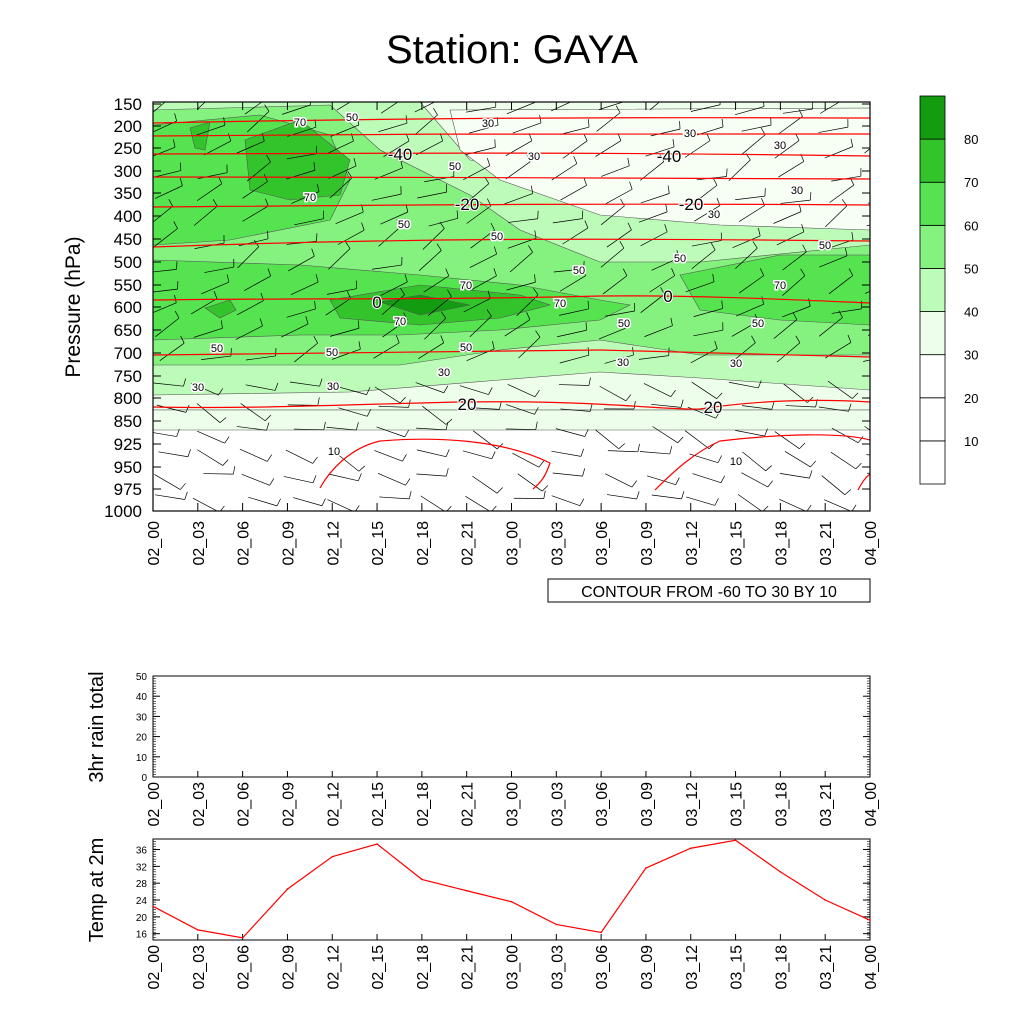 Image resolution: width=1024 pixels, height=1024 pixels. What do you see at coordinates (288, 804) in the screenshot?
I see `panel-x-tick-label: 02_09` at bounding box center [288, 804].